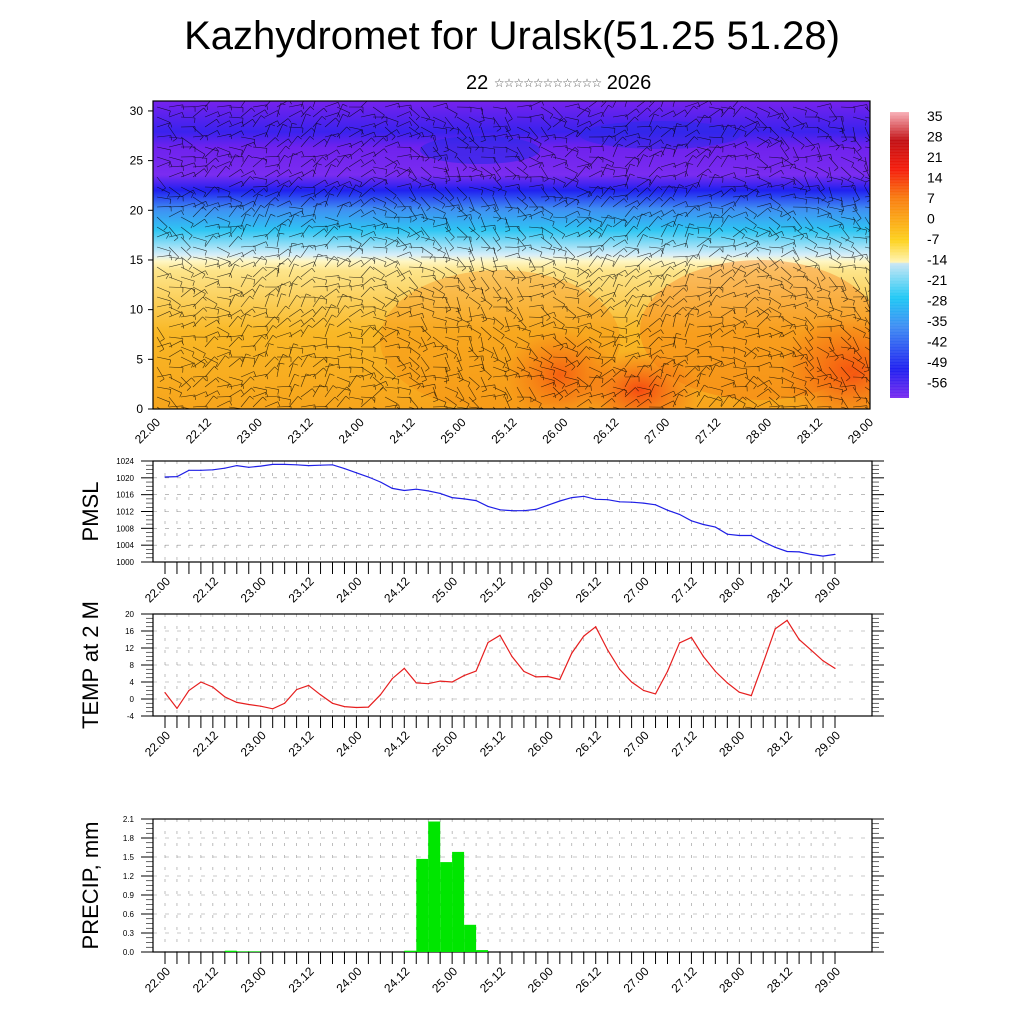 This screenshot has height=1024, width=1024. I want to click on x-tick-label: 25.12, so click(503, 430).